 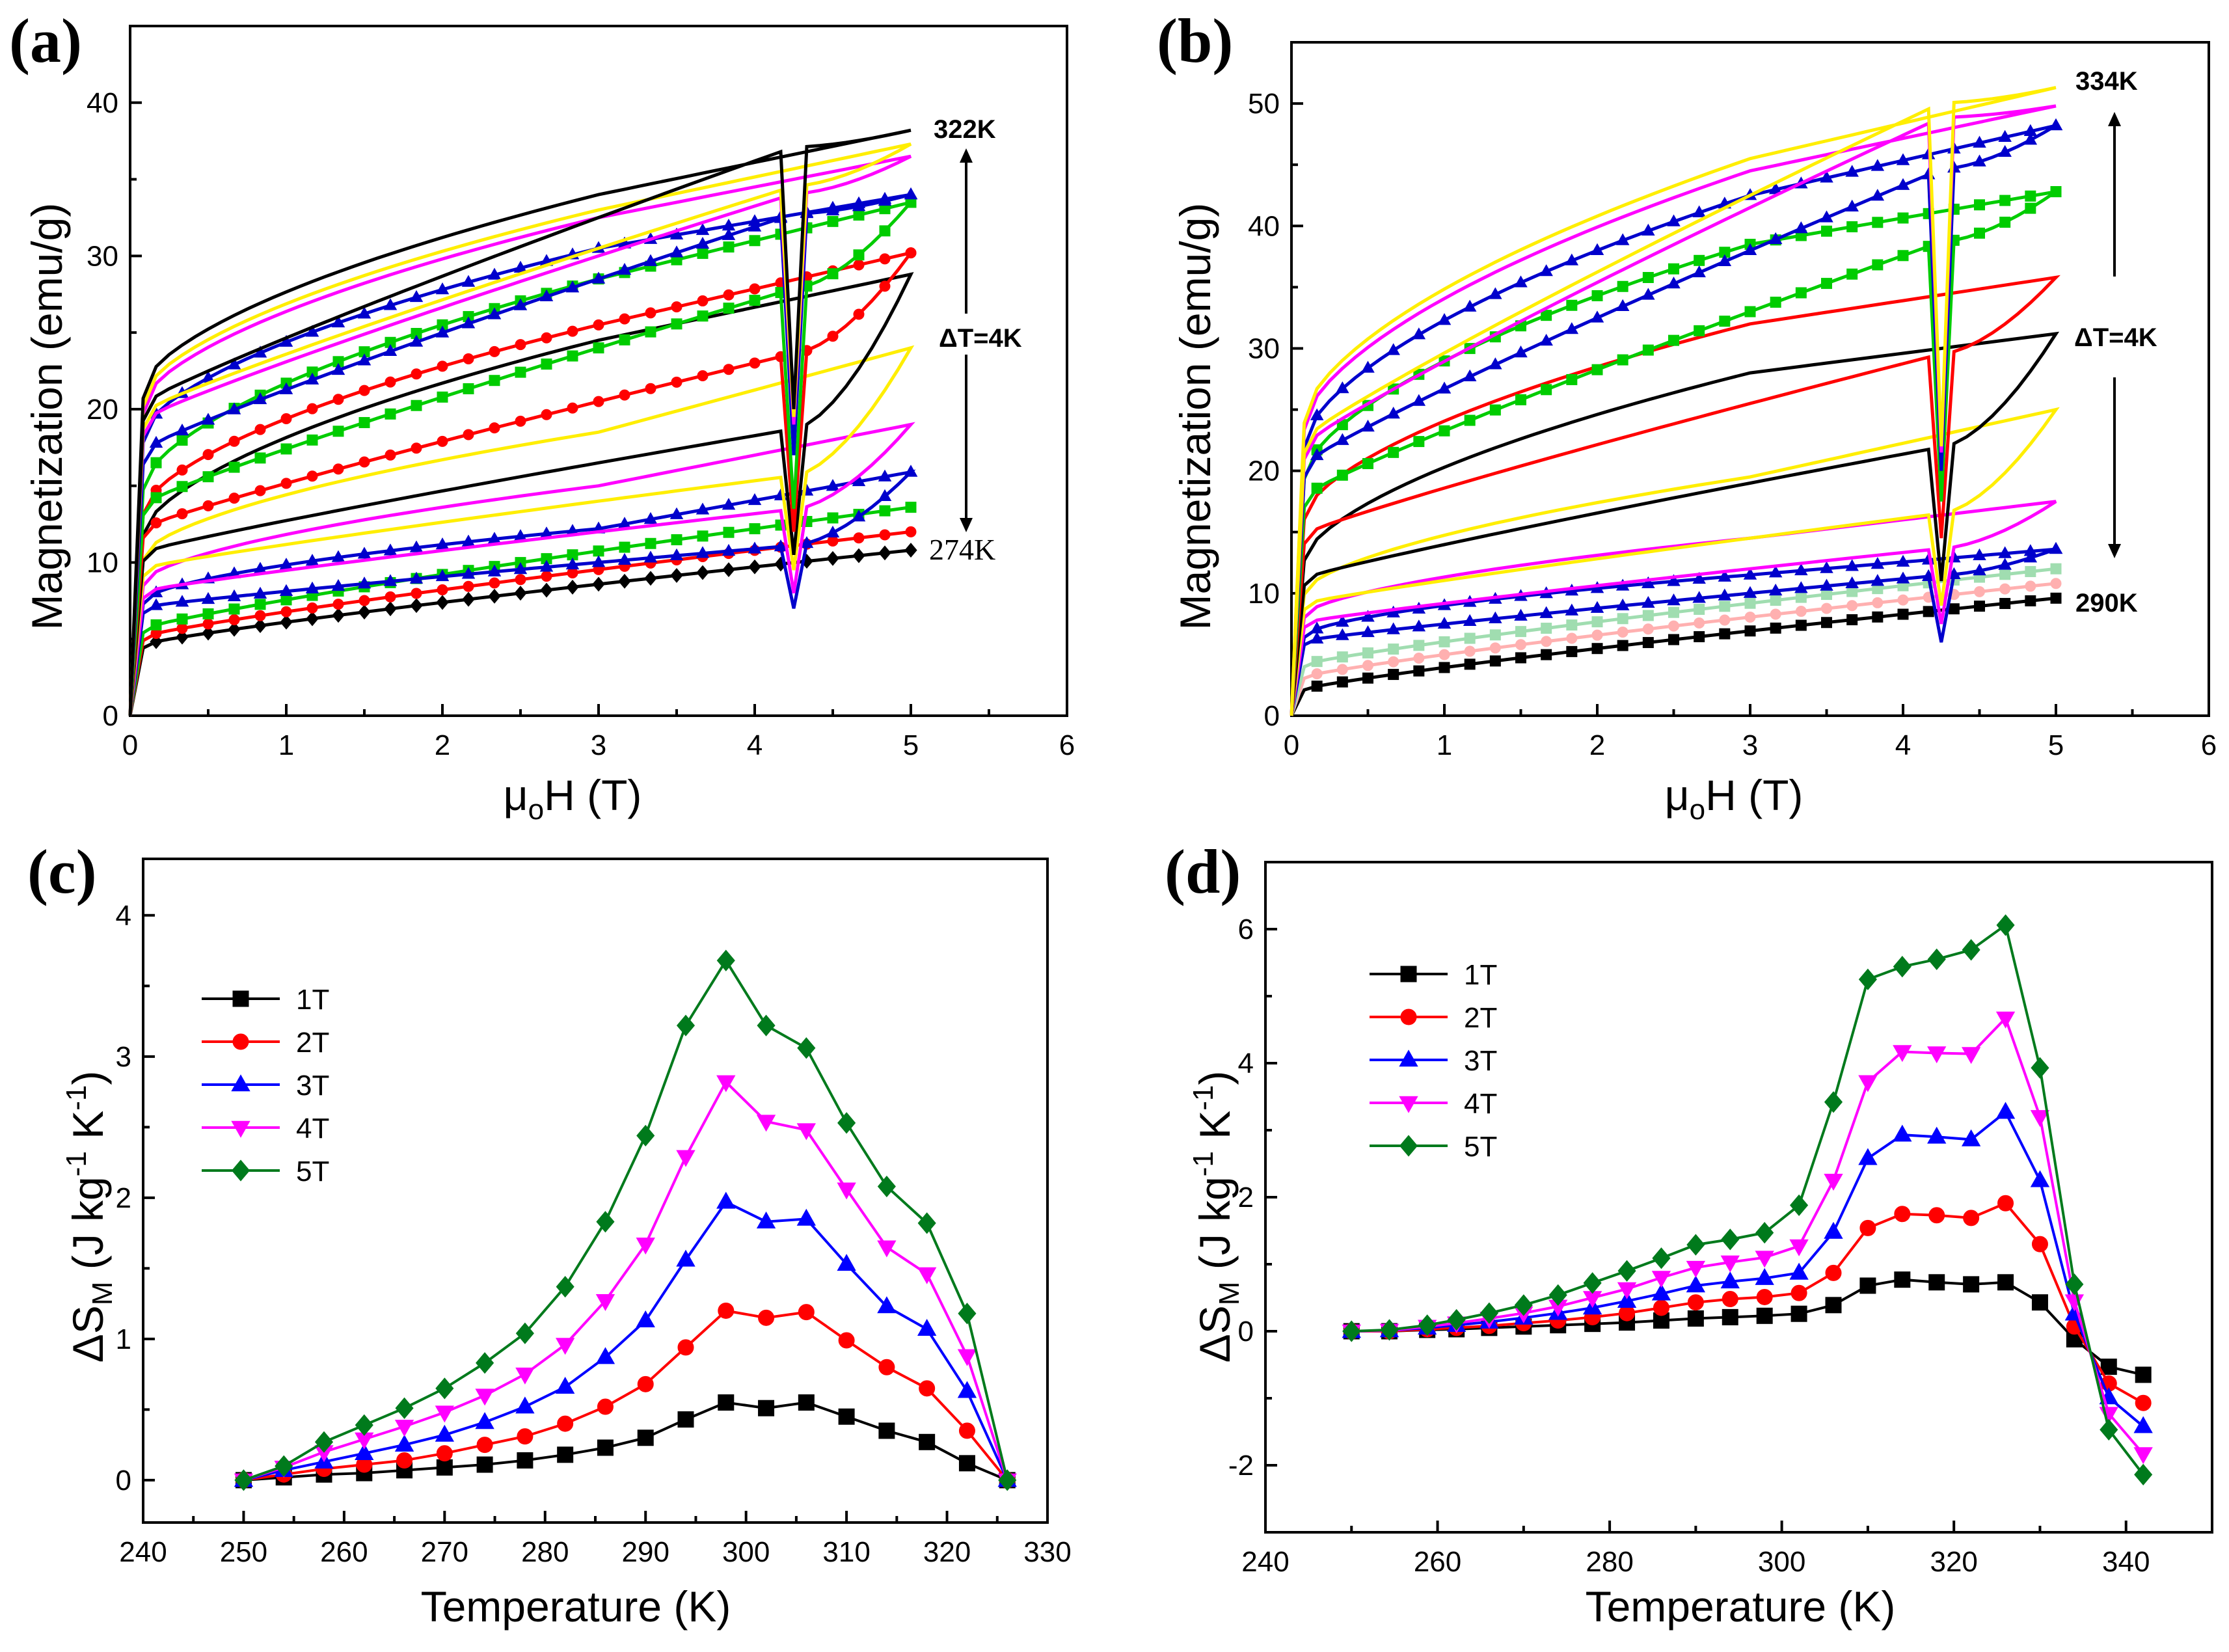 I want to click on x-tick-label-d: 240, so click(x=1265, y=1562).